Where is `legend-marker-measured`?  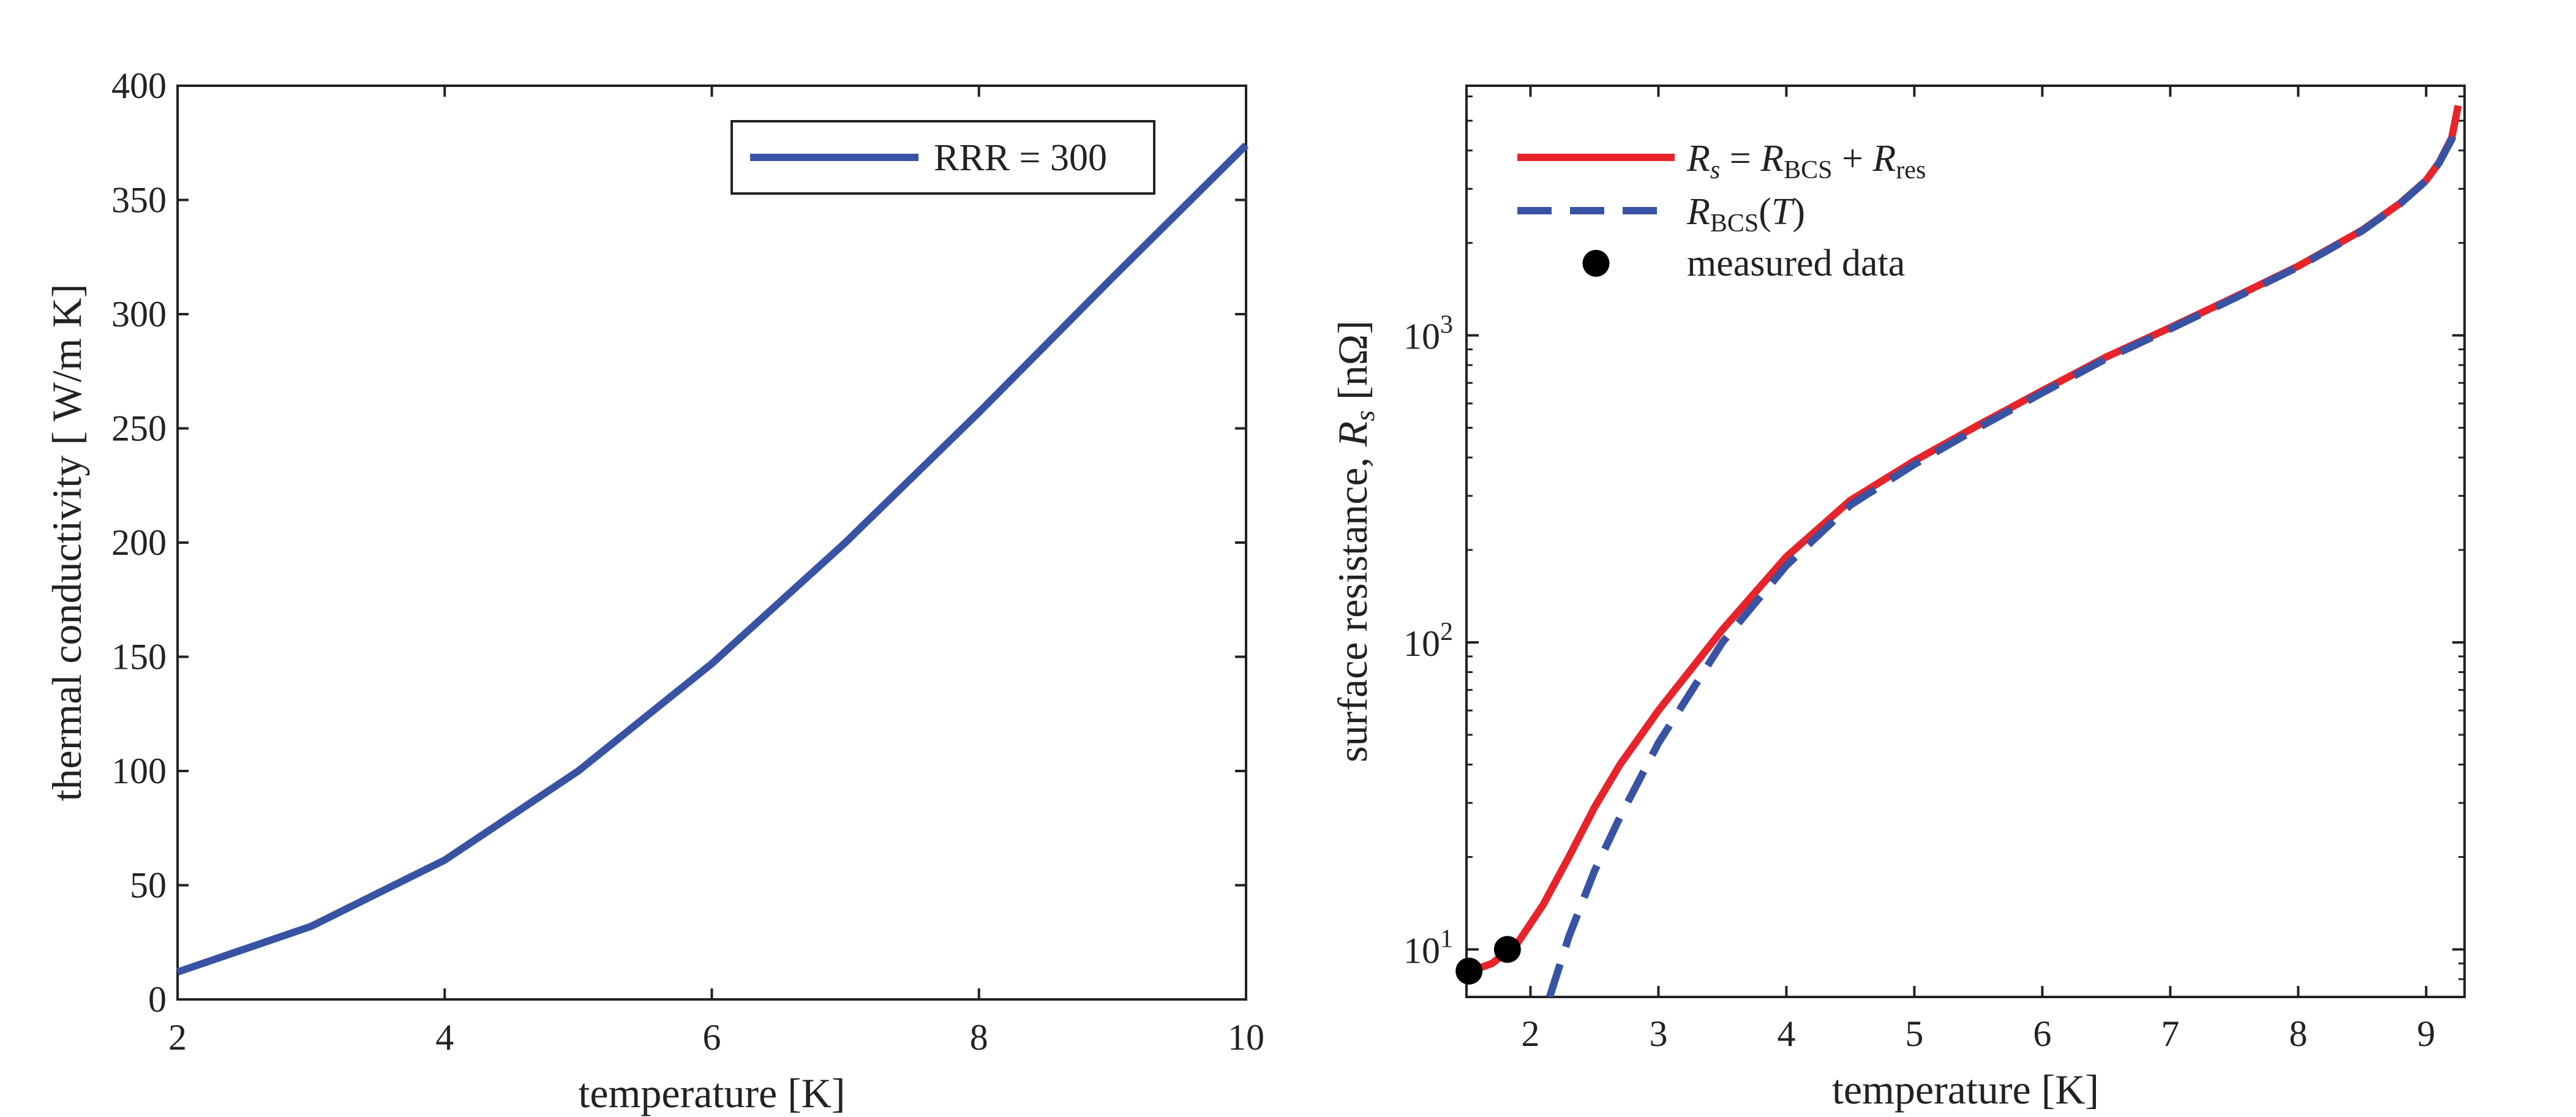
legend-marker-measured is located at coordinates (1596, 263).